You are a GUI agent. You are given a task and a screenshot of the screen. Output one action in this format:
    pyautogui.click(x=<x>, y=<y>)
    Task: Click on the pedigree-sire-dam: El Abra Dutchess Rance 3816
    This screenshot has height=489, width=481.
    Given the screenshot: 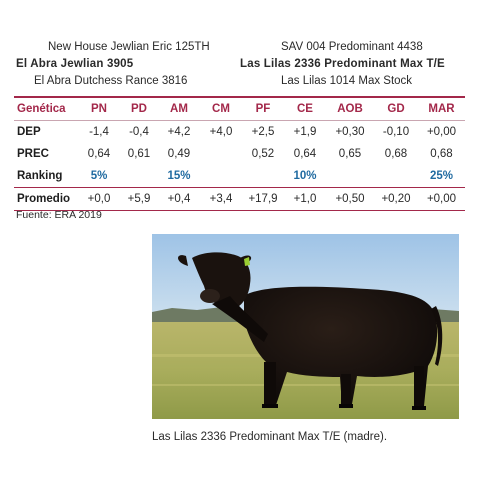 What is the action you would take?
    pyautogui.click(x=111, y=81)
    